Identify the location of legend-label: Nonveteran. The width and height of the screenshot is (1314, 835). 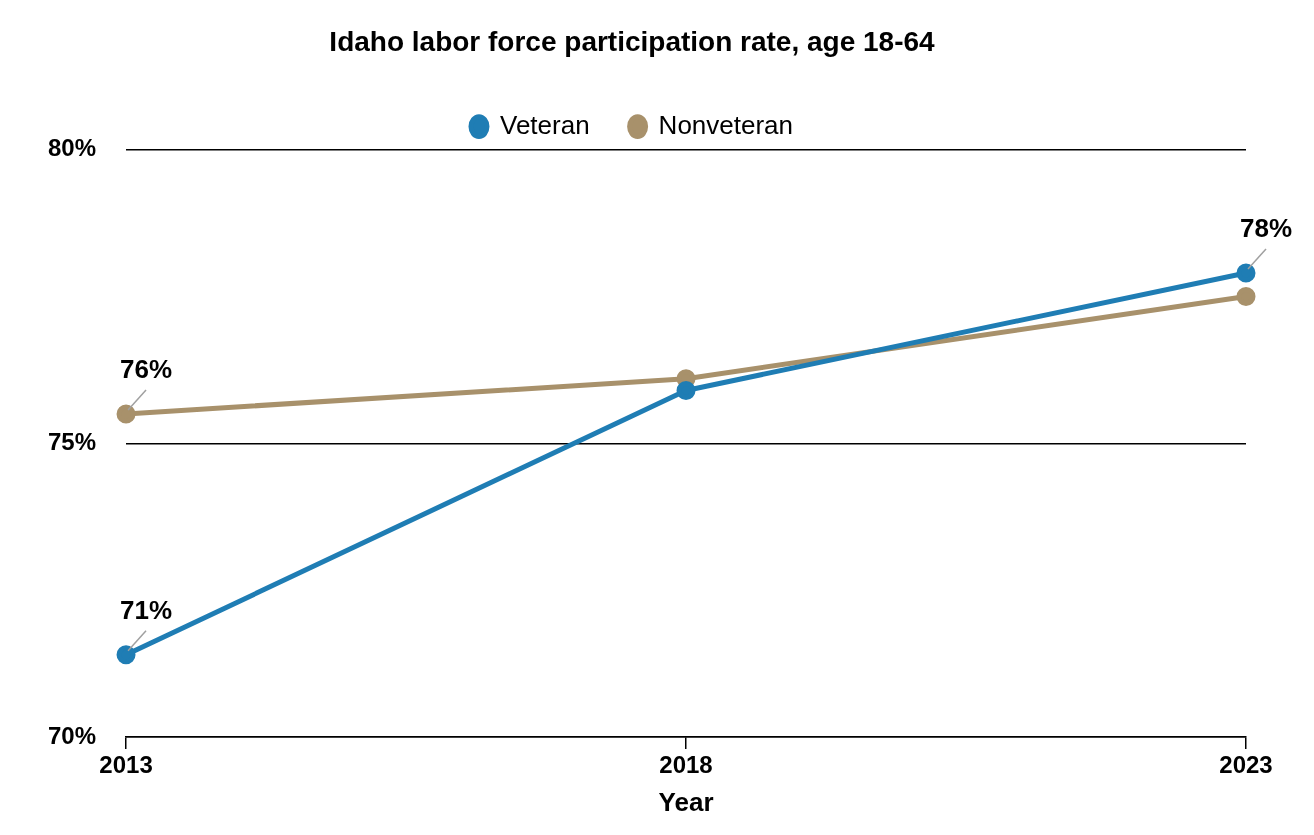
(726, 124).